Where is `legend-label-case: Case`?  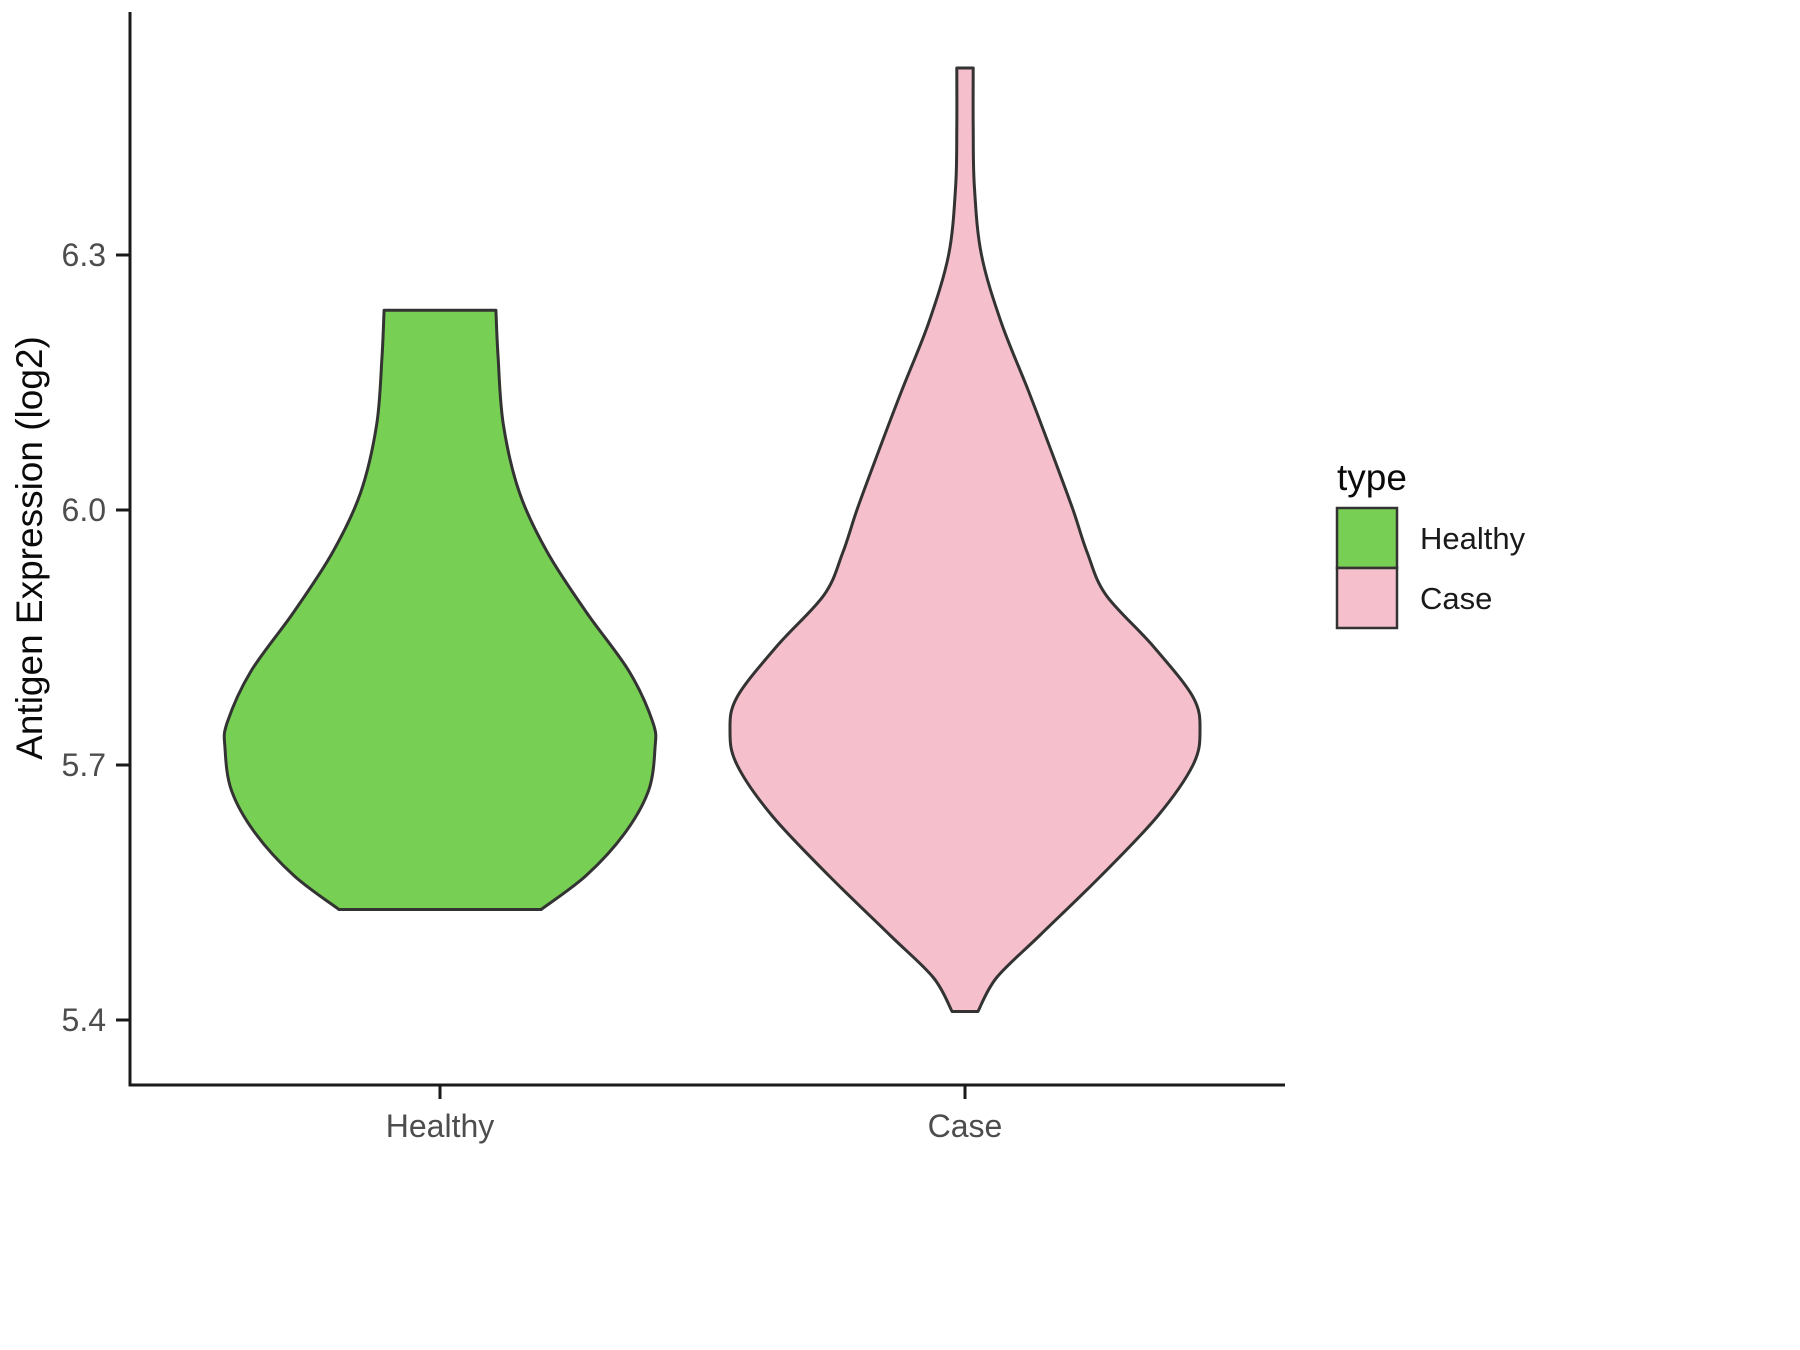
legend-label-case: Case is located at coordinates (1456, 598).